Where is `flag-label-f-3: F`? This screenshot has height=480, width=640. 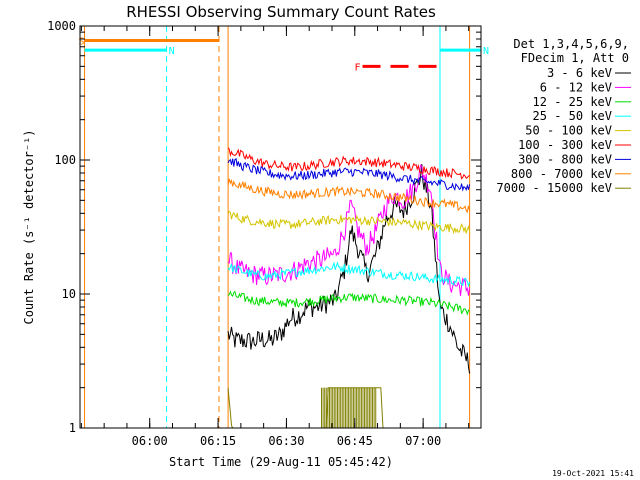 flag-label-f-3: F is located at coordinates (358, 67).